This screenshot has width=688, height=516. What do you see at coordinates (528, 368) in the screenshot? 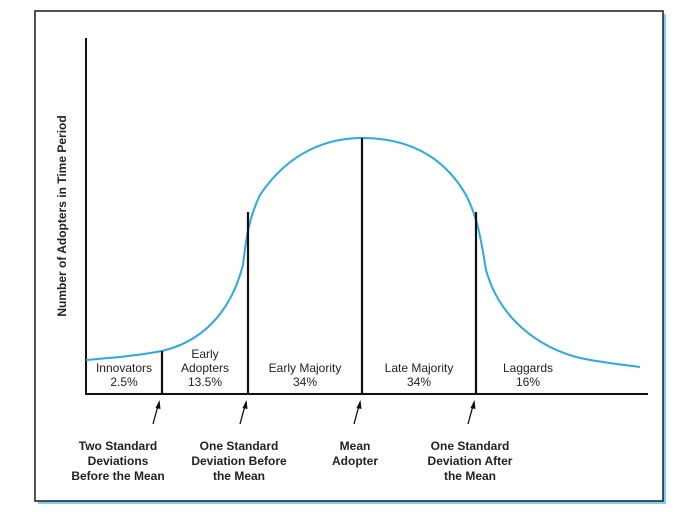
I see `segment-name: Laggards` at bounding box center [528, 368].